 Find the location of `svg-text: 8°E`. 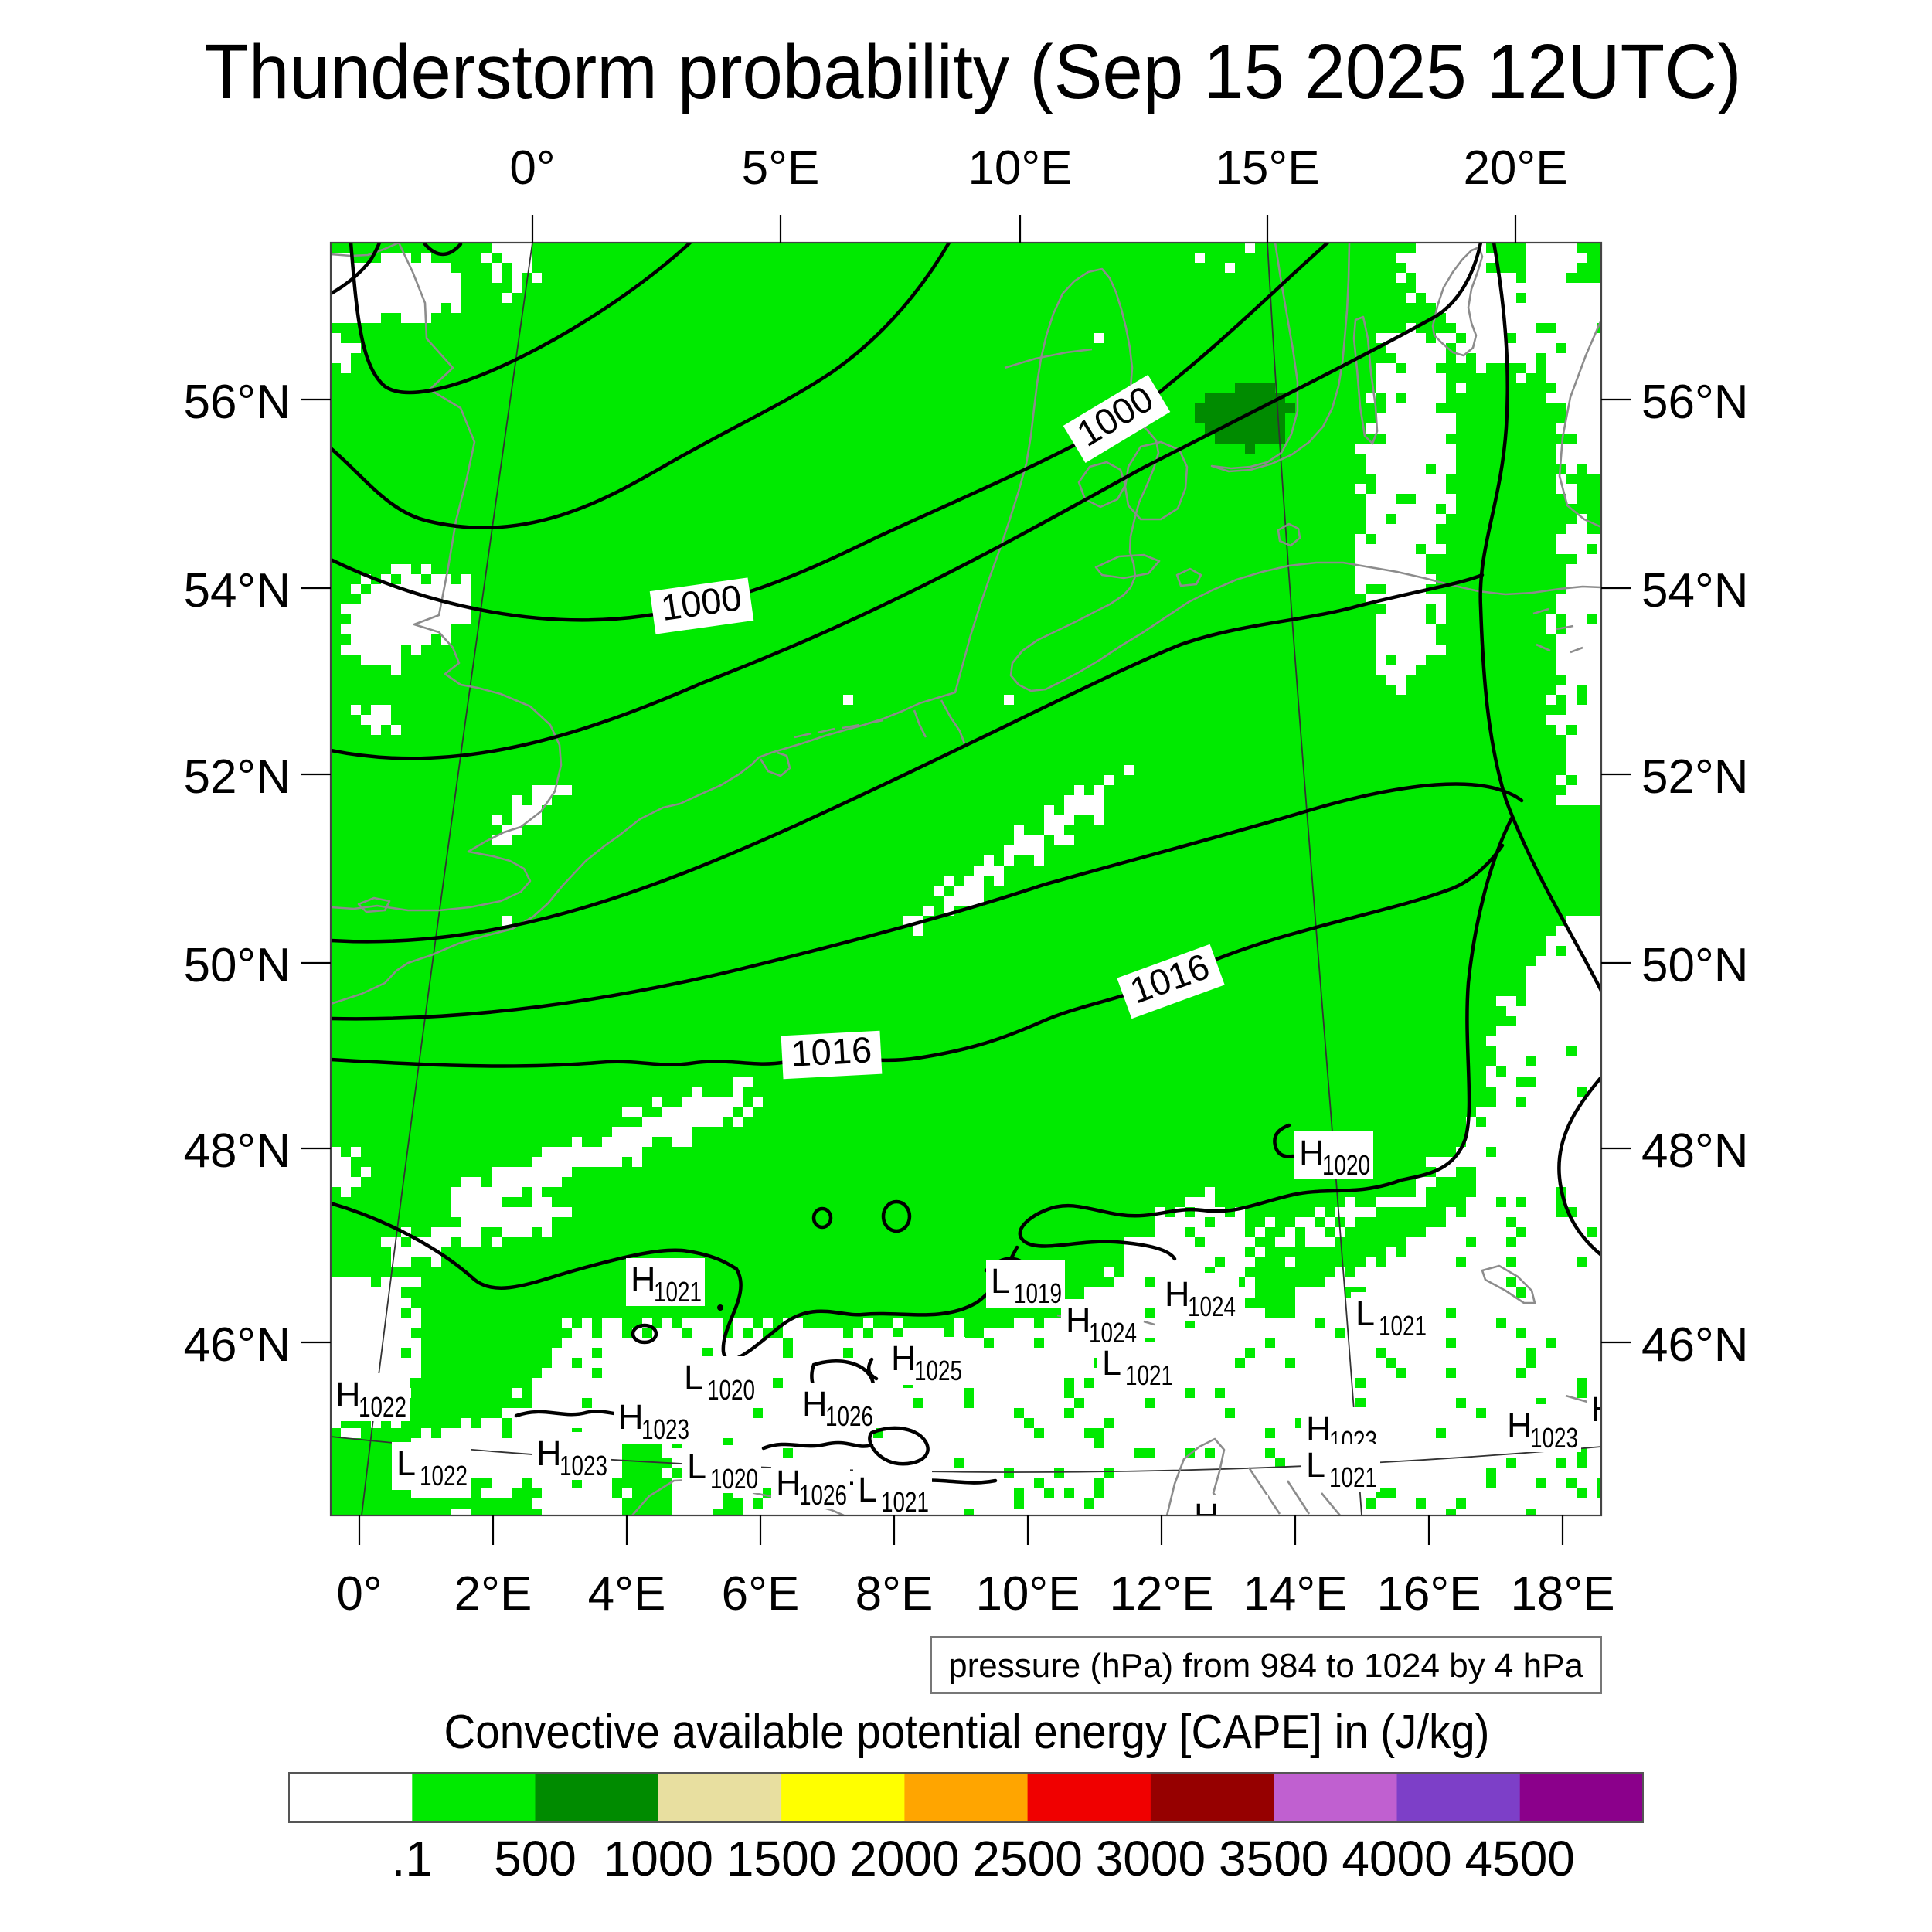

svg-text: 8°E is located at coordinates (894, 1594).